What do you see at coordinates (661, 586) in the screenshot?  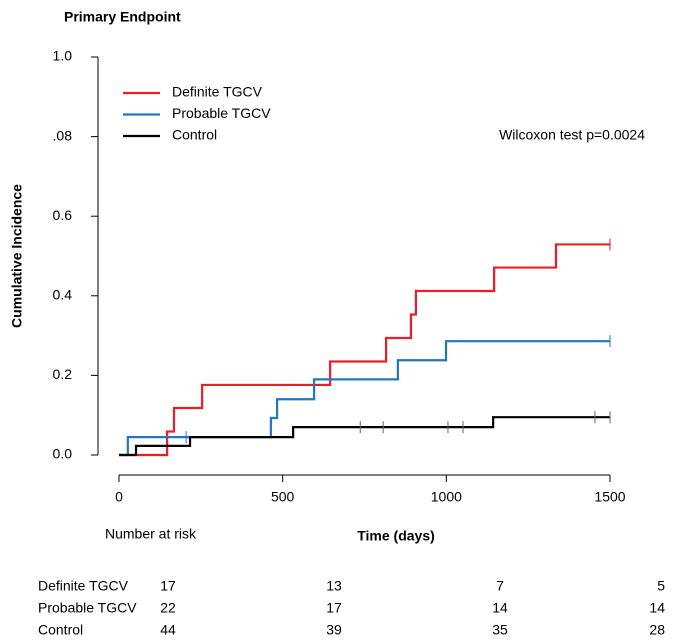 I see `risk-value: 5` at bounding box center [661, 586].